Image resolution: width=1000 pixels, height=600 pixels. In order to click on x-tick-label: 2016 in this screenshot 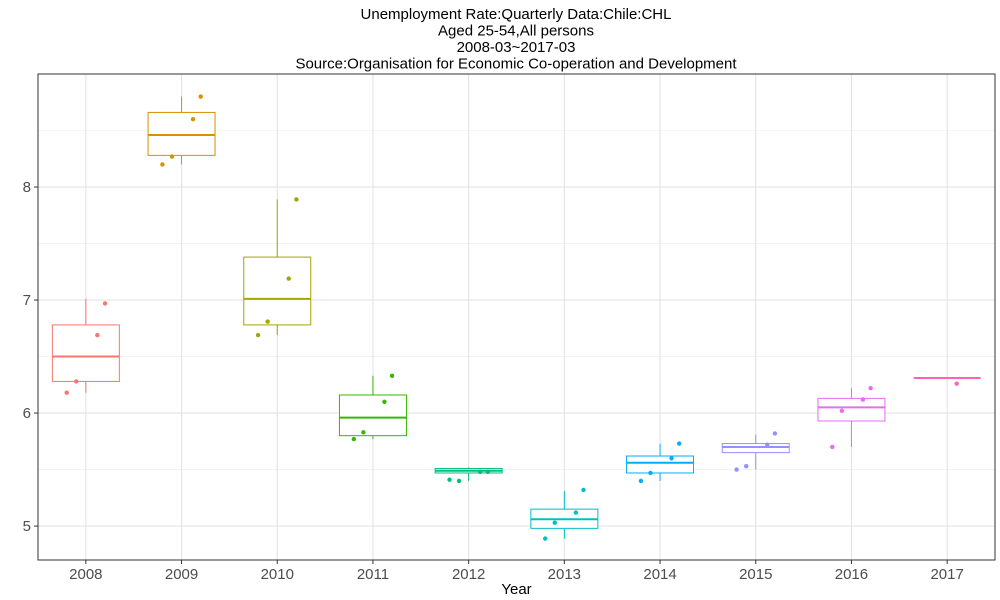, I will do `click(851, 574)`.